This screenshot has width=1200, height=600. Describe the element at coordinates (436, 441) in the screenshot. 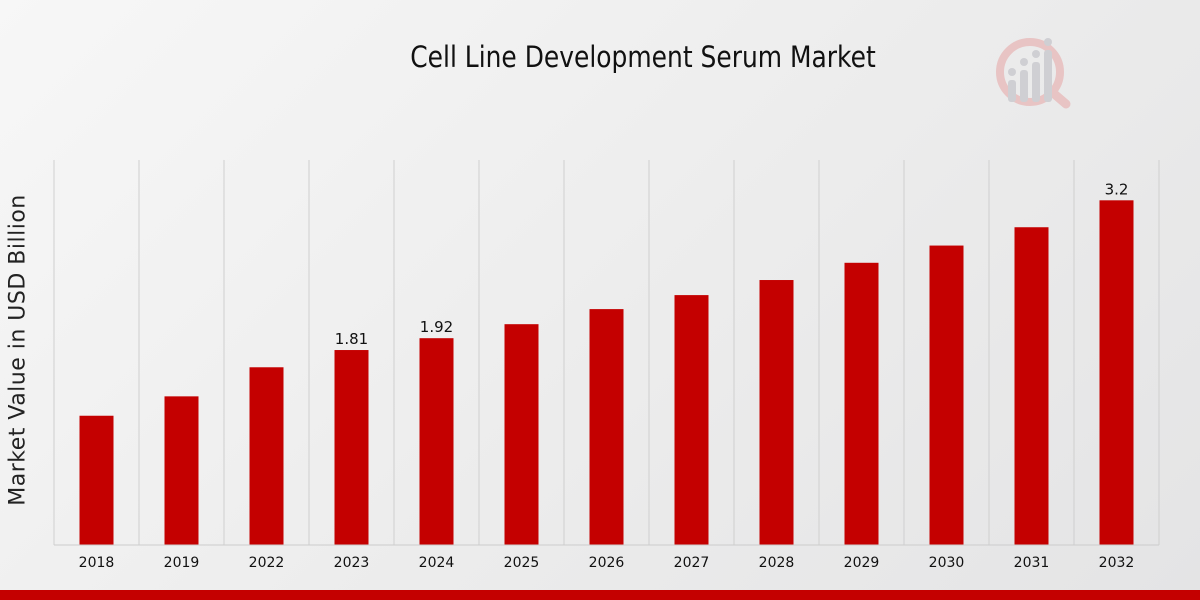

I see `bar-2024` at that location.